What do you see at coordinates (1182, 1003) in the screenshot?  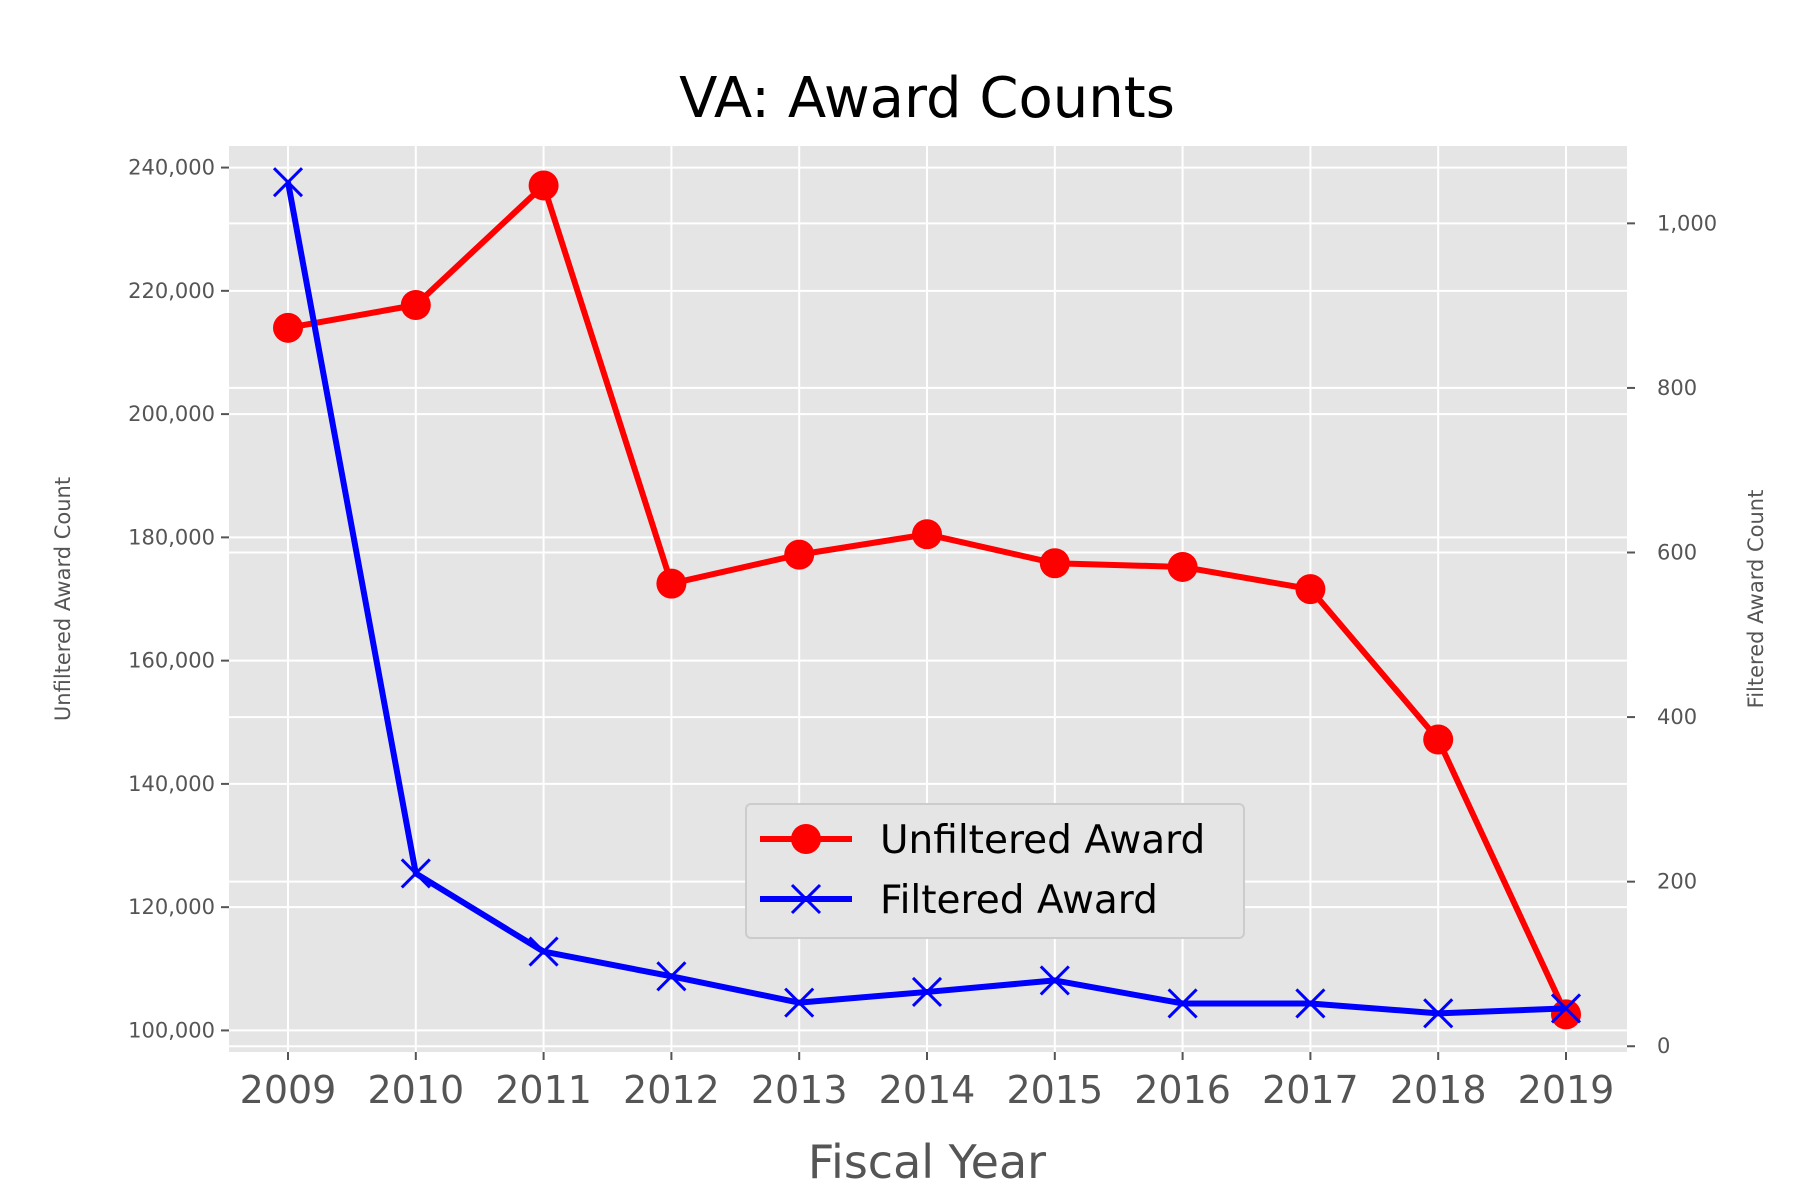 I see `point-filtered-2016` at bounding box center [1182, 1003].